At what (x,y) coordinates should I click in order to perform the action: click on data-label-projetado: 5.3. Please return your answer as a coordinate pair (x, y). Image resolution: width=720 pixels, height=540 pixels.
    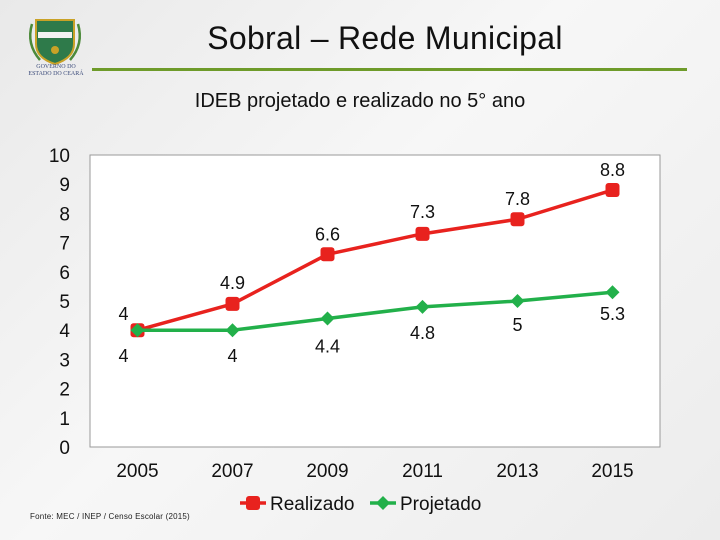
    Looking at the image, I should click on (612, 314).